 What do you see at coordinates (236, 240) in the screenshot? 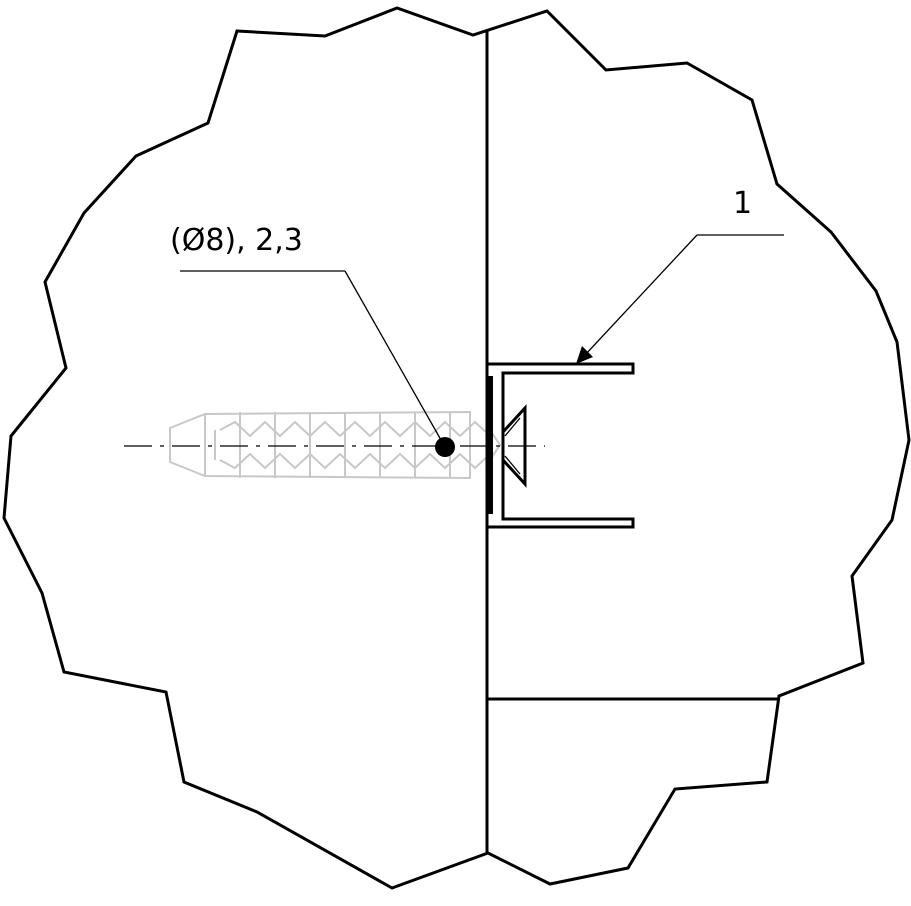
I see `anchor-callout-label: (Ø8), 2,3` at bounding box center [236, 240].